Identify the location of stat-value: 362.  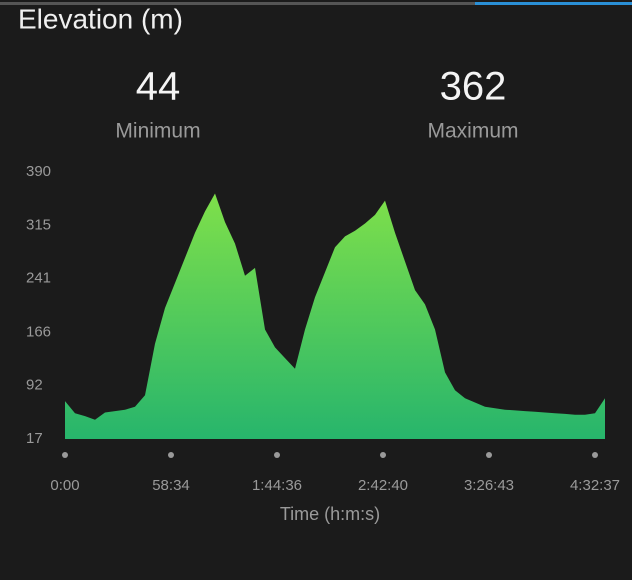
(473, 87).